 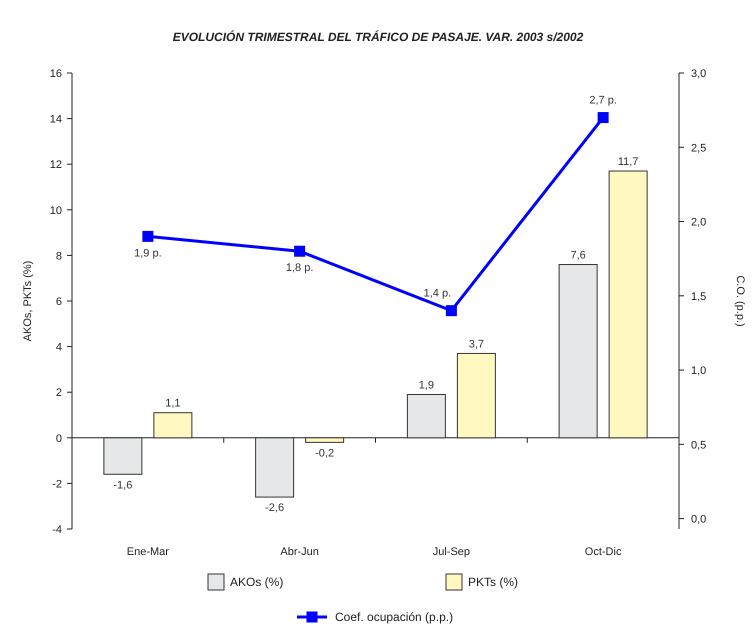 I want to click on y-tick-label: 12, so click(x=56, y=165).